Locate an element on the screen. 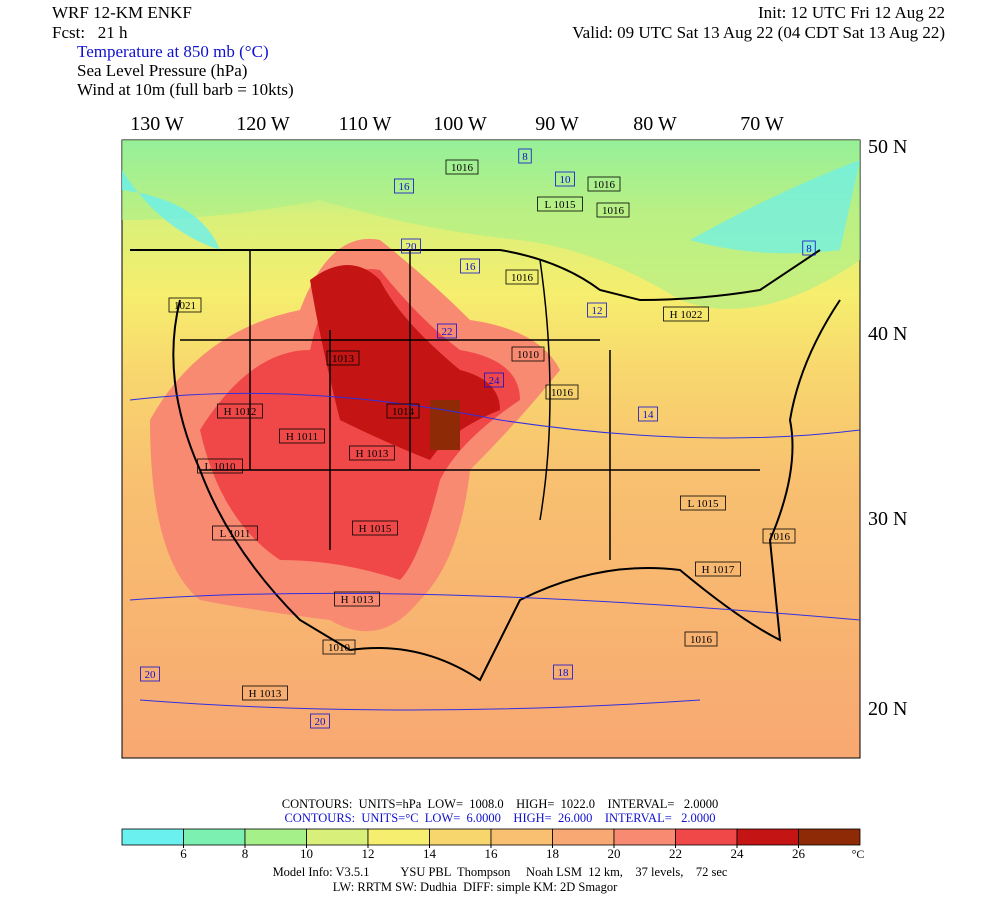 The width and height of the screenshot is (1000, 905). model-title: WRF 12-KM ENKF is located at coordinates (122, 12).